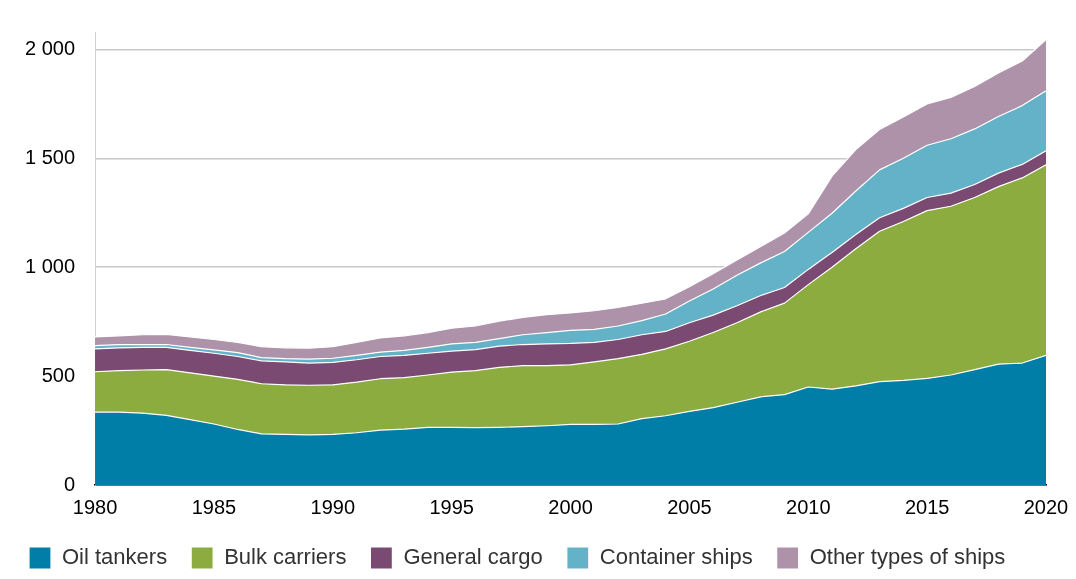 Image resolution: width=1076 pixels, height=579 pixels. Describe the element at coordinates (50, 265) in the screenshot. I see `y-tick-label: 1 000` at that location.